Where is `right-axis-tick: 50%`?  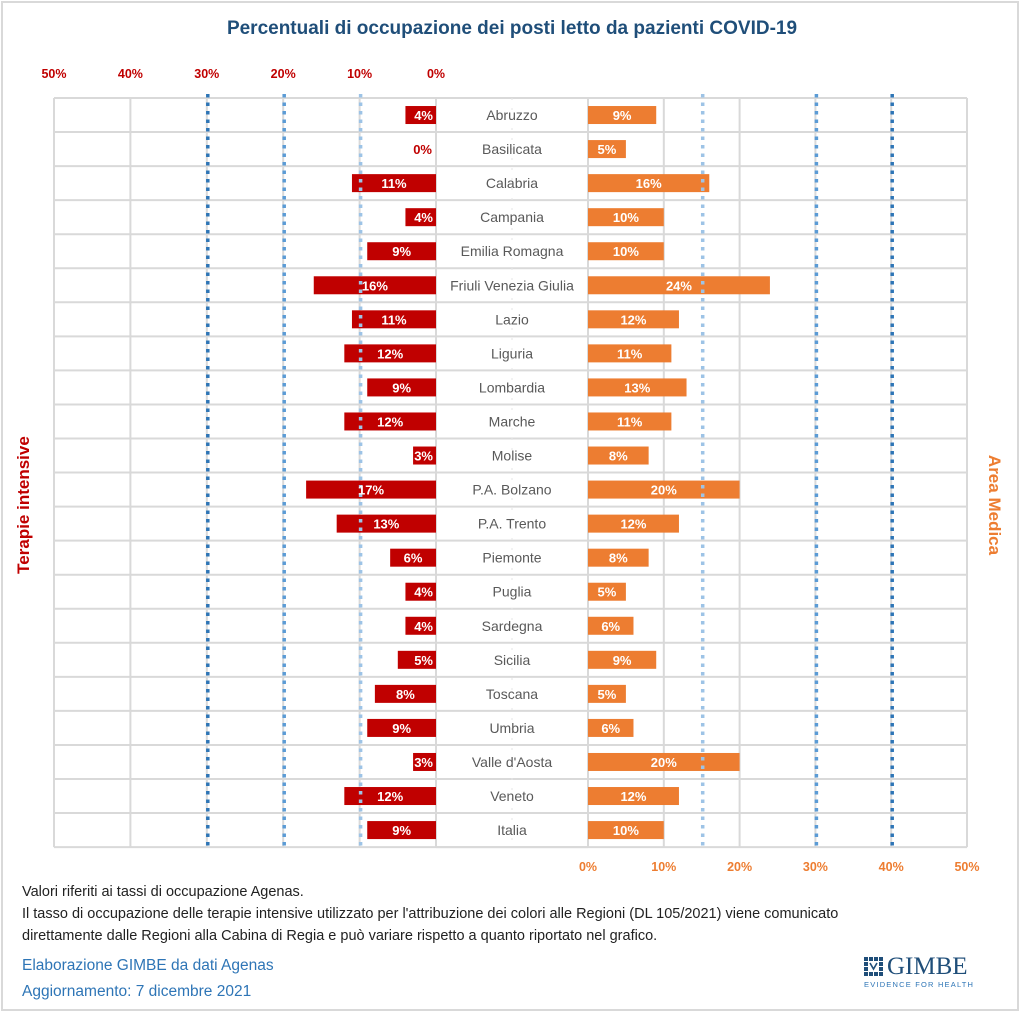
right-axis-tick: 50% is located at coordinates (967, 867).